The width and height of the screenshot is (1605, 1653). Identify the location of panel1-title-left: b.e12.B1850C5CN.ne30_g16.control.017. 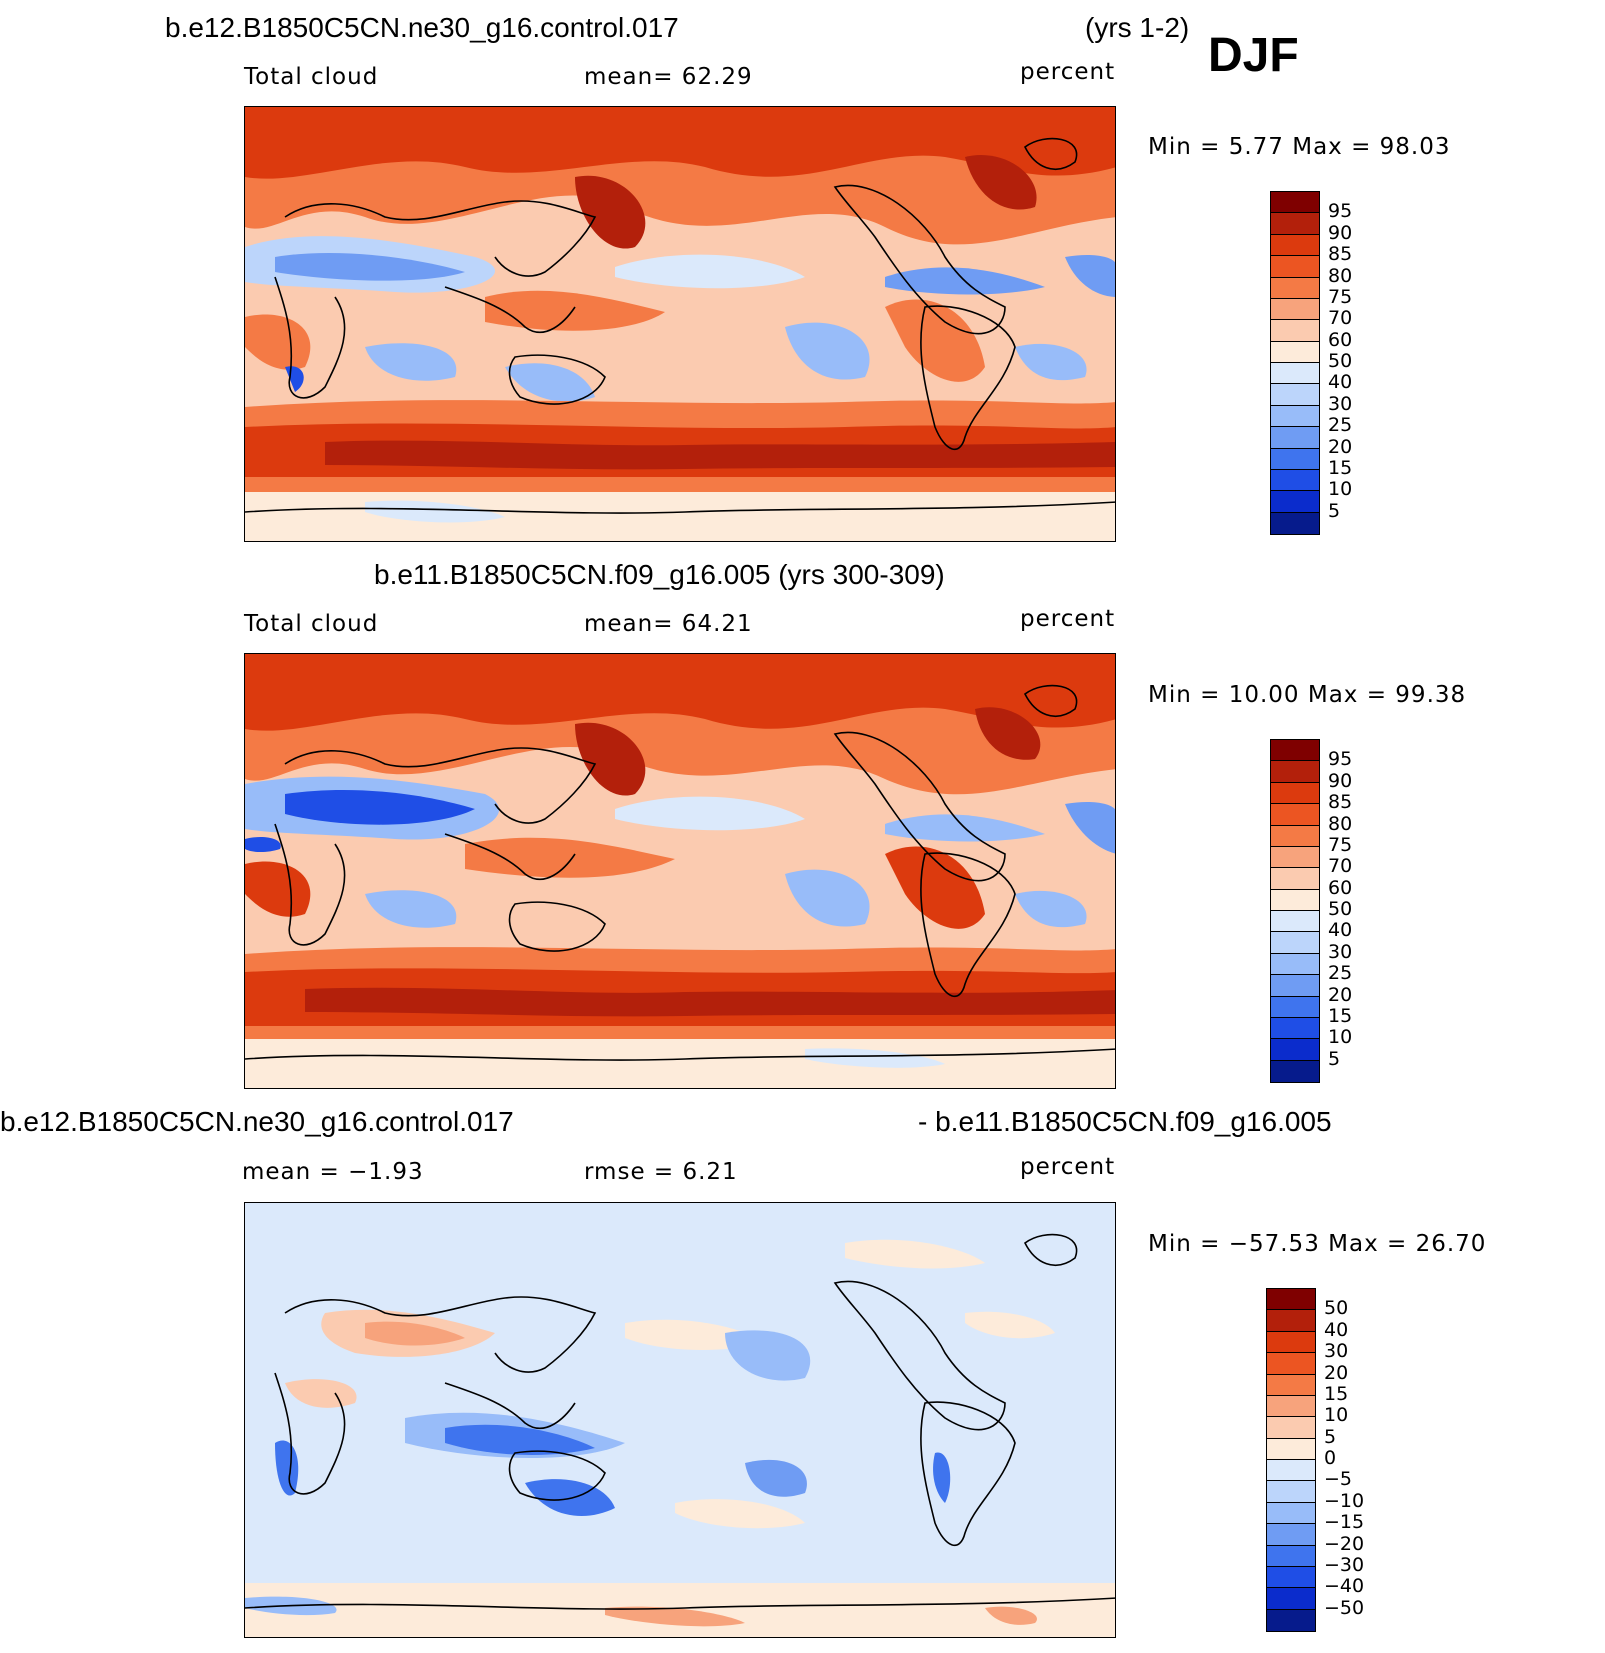
(422, 27).